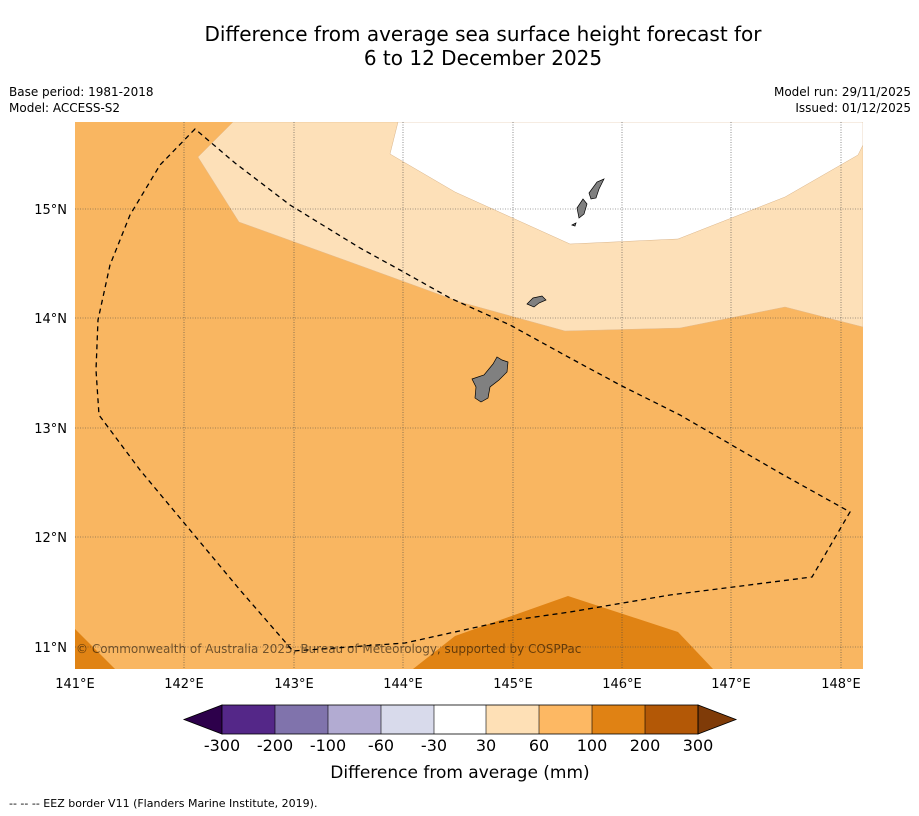  What do you see at coordinates (536, 301) in the screenshot?
I see `island-rota` at bounding box center [536, 301].